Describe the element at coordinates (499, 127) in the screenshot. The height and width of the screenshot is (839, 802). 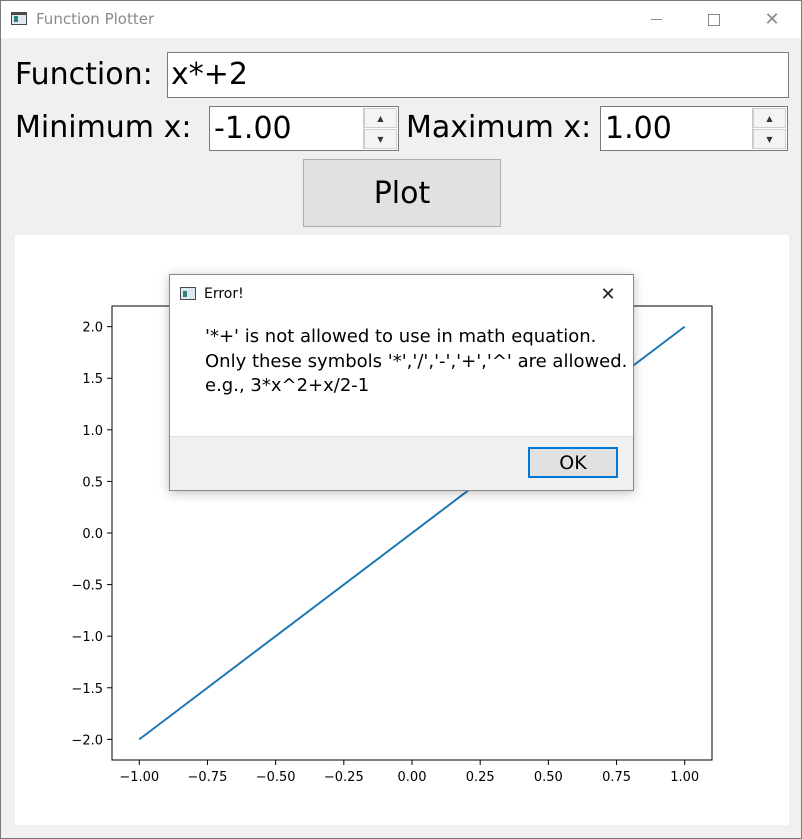
I see `maximum-x-label: Maximum x:` at that location.